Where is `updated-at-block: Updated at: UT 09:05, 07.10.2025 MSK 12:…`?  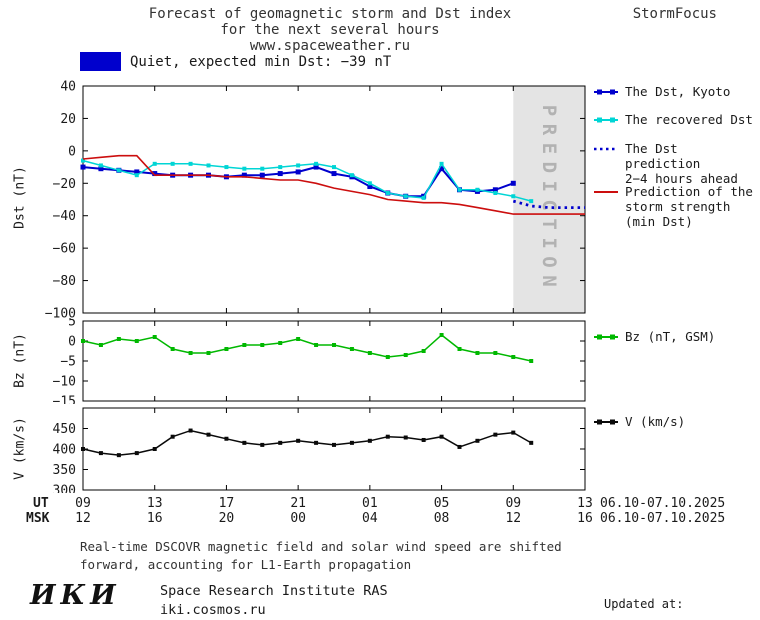 updated-at-block: Updated at: UT 09:05, 07.10.2025 MSK 12:… is located at coordinates (680, 592).